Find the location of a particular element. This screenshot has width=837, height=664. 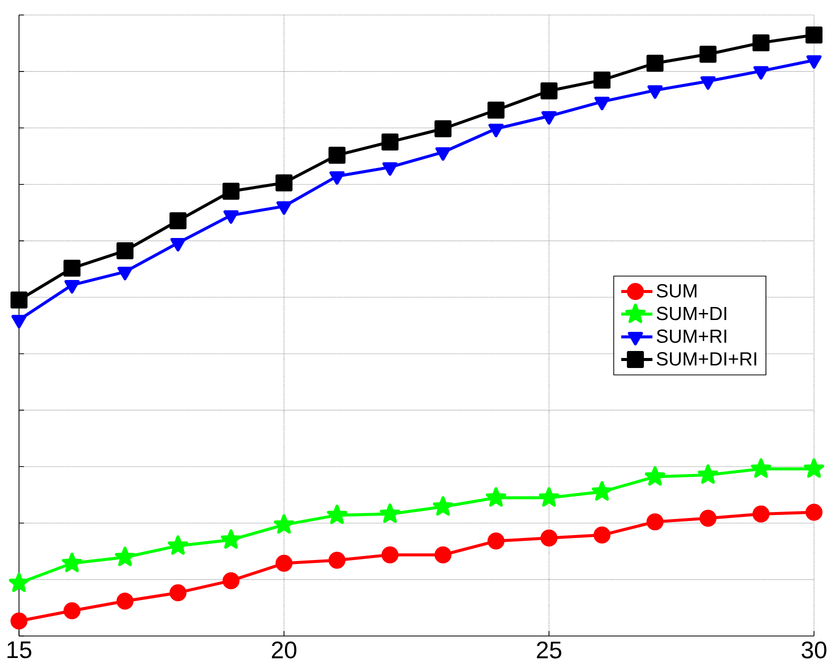

legend-label: SUM+DI is located at coordinates (691, 313).